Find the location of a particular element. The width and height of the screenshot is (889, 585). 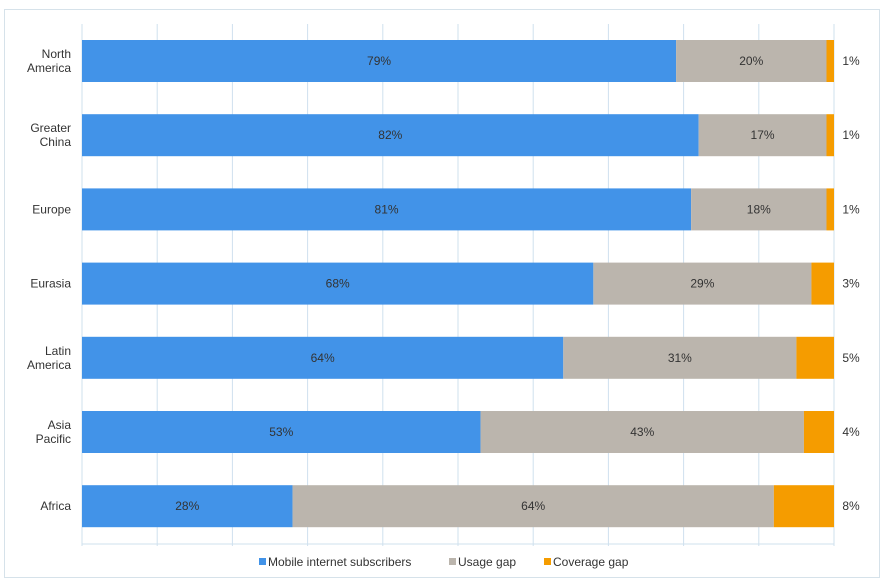

data-label: 4% is located at coordinates (851, 432).